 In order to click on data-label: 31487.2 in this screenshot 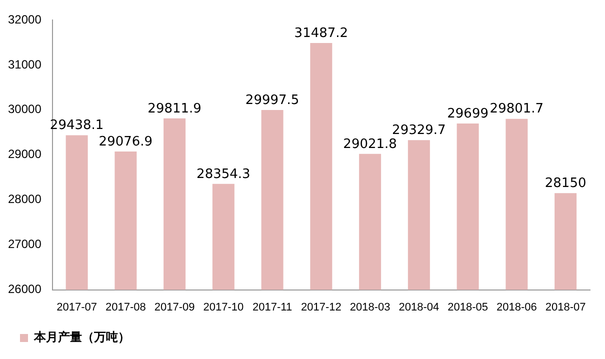, I will do `click(321, 33)`.